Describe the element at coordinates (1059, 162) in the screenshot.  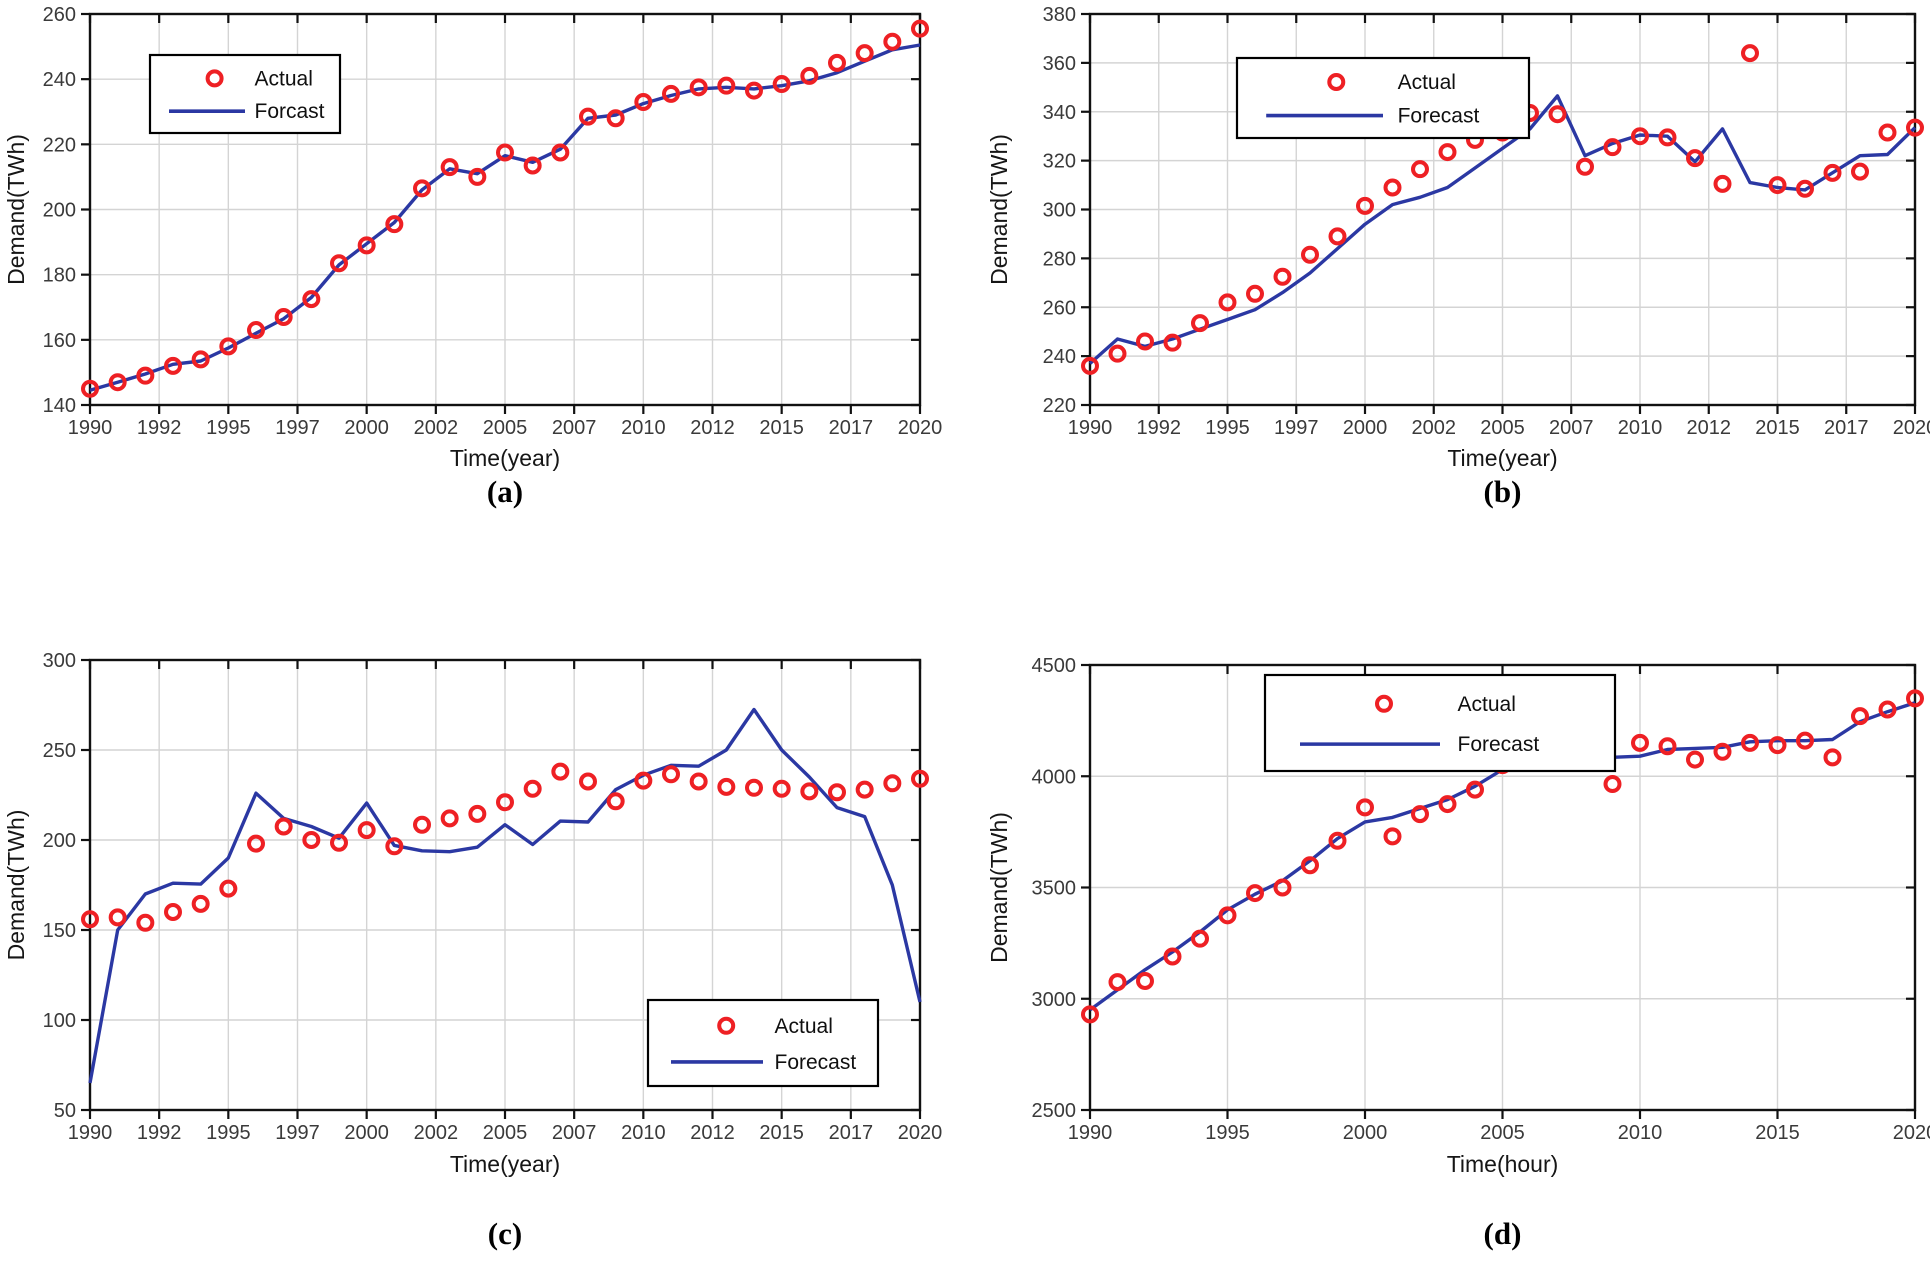
I see `y-tick-label: 320` at that location.